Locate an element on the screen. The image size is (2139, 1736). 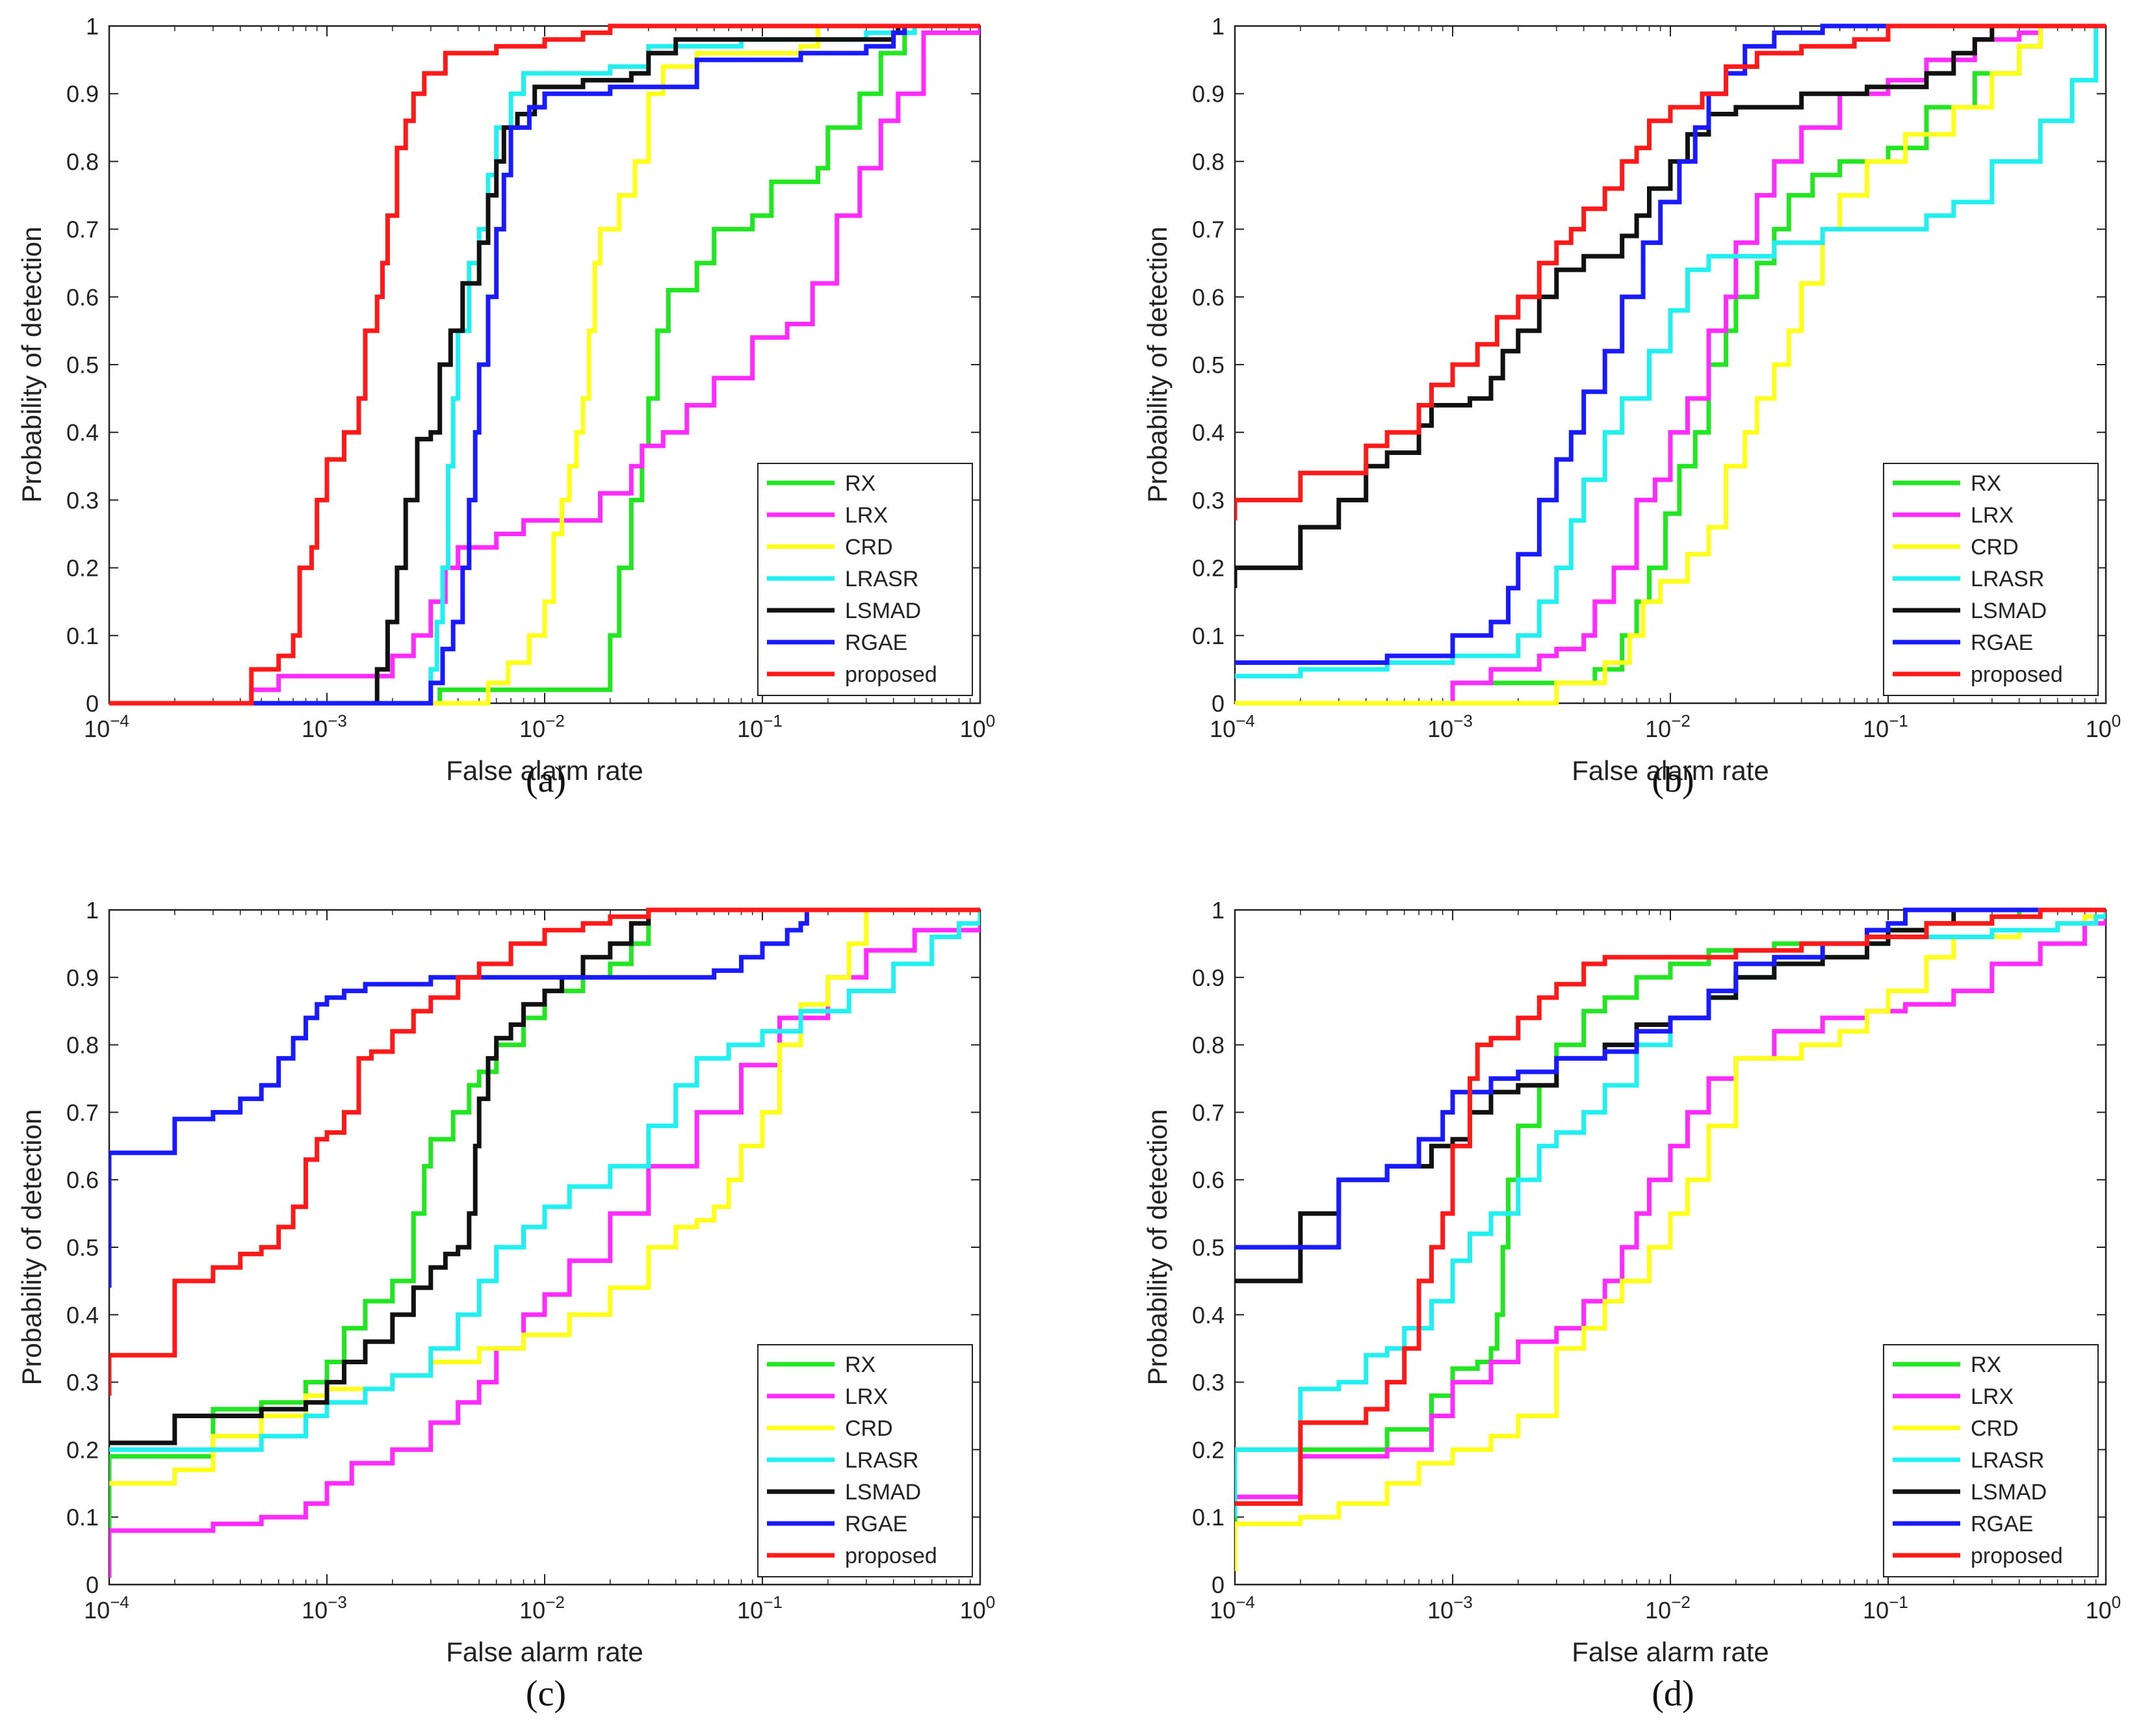
series-line-lrx is located at coordinates (1670, 1204).